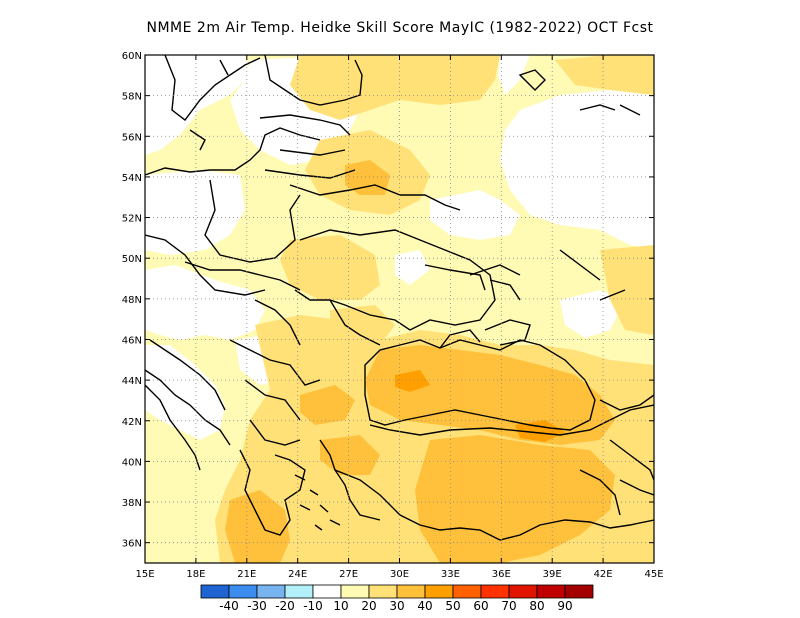 The height and width of the screenshot is (618, 800). What do you see at coordinates (132, 462) in the screenshot?
I see `y-tick-label: 40N` at bounding box center [132, 462].